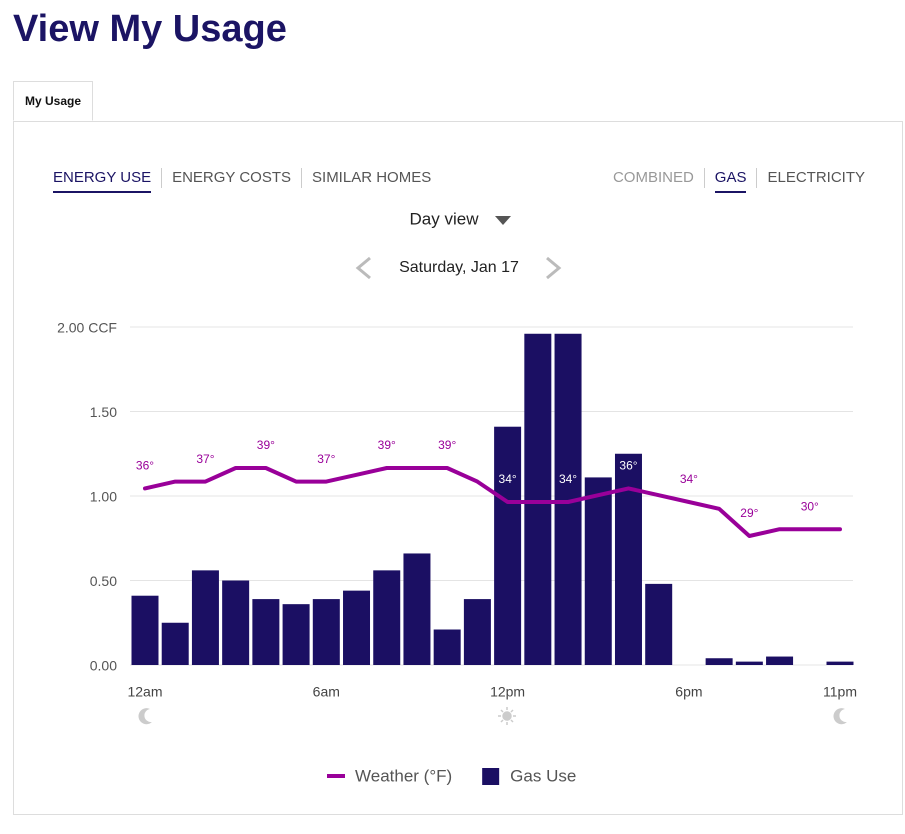 The image size is (905, 834). What do you see at coordinates (231, 178) in the screenshot?
I see `view-tab: ENERGY COSTS` at bounding box center [231, 178].